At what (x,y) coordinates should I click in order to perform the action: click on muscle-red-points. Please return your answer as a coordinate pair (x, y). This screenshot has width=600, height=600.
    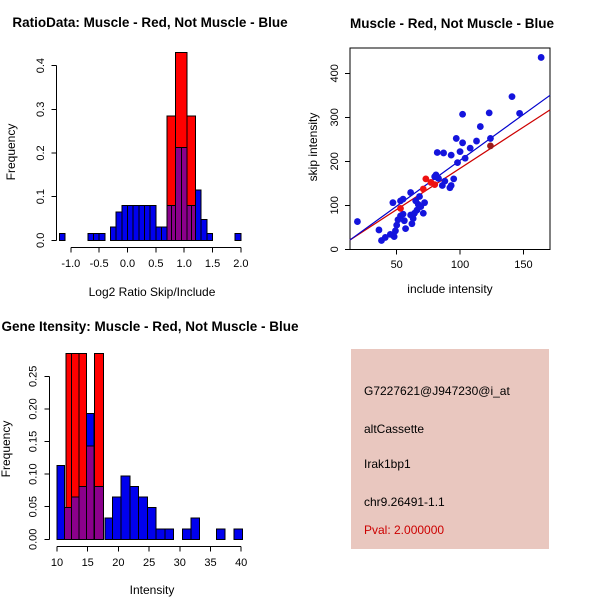
    Looking at the image, I should click on (418, 193).